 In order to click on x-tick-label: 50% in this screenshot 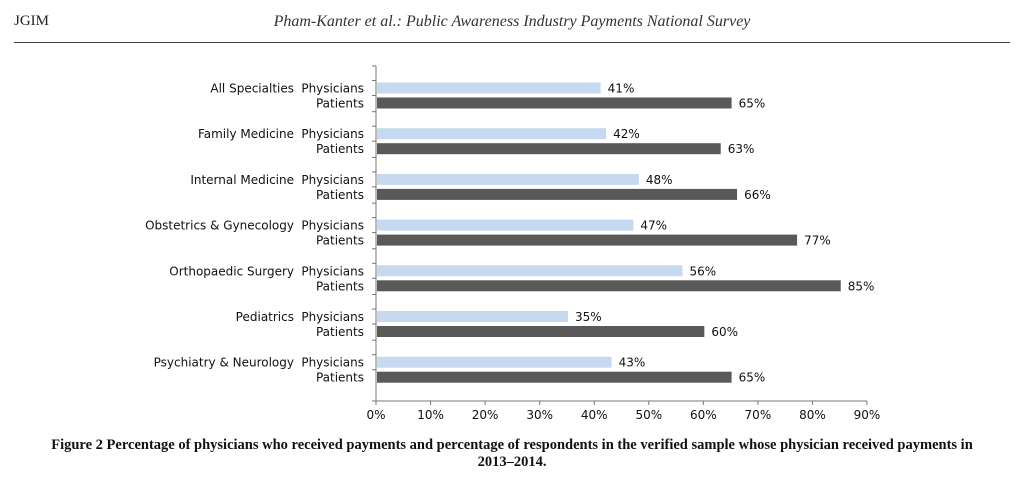, I will do `click(648, 415)`.